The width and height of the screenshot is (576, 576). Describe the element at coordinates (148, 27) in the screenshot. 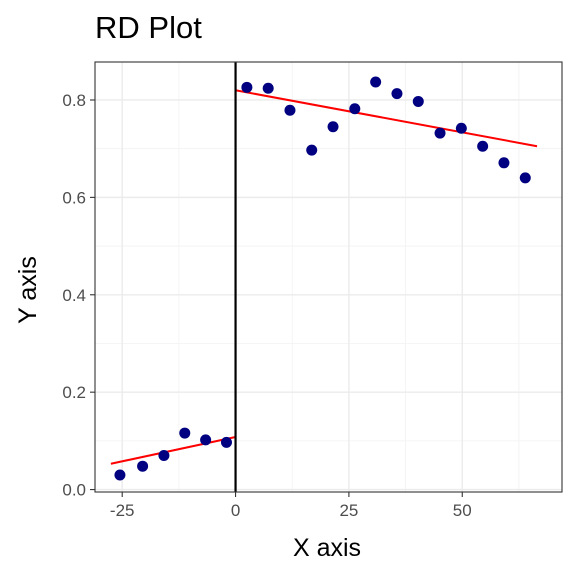

I see `chart-title: RD Plot` at that location.